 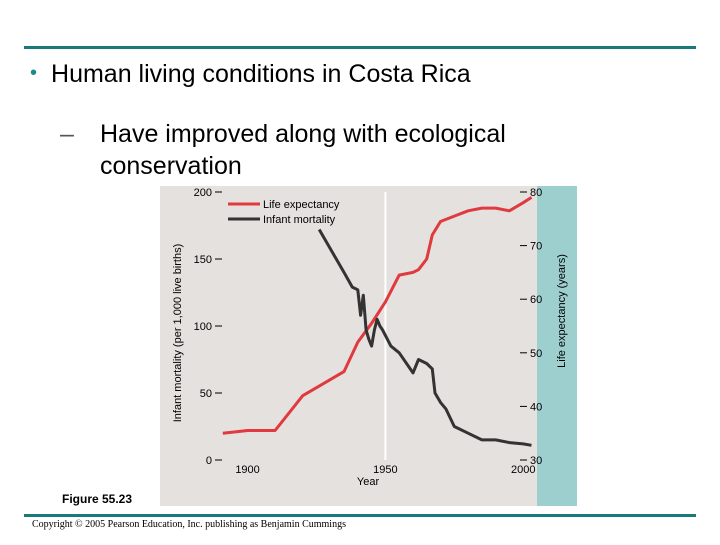 I want to click on right-axis-panel, so click(x=557, y=346).